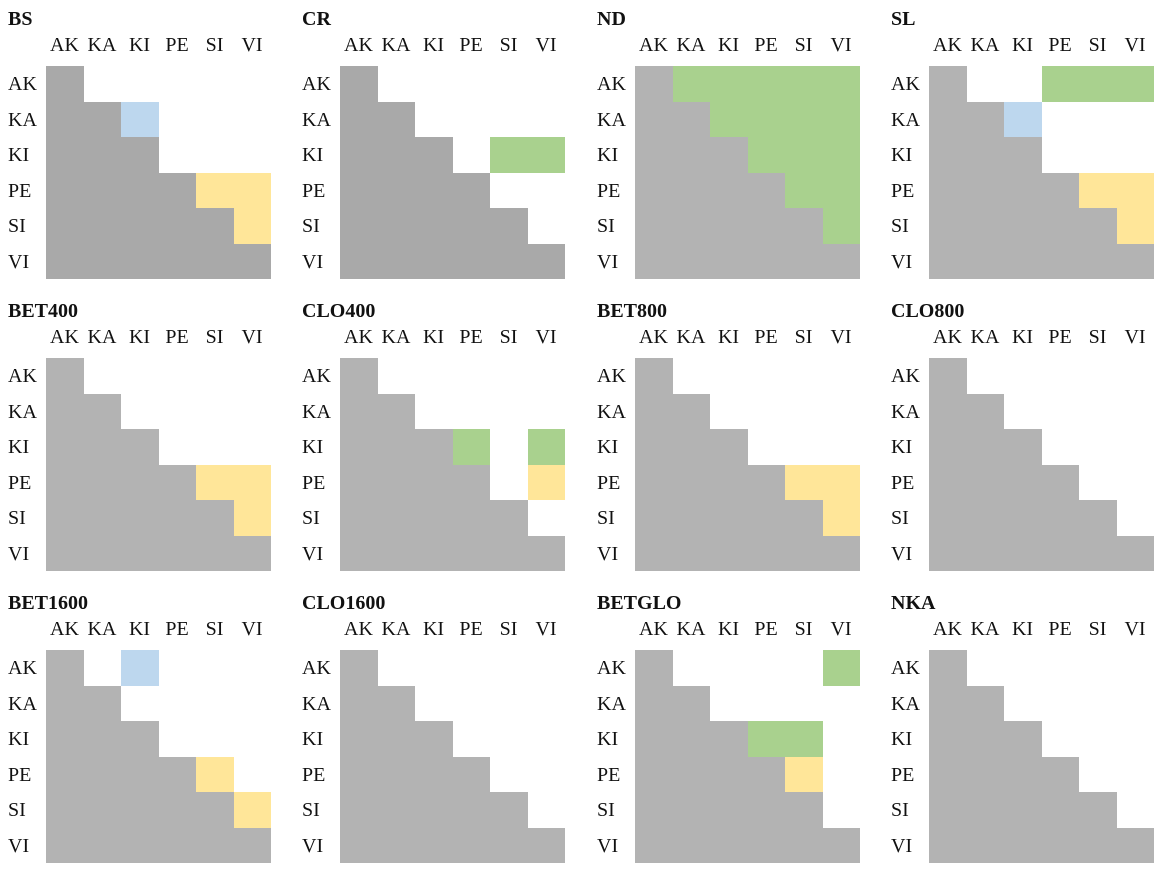  What do you see at coordinates (148, 732) in the screenshot?
I see `matrix-panel-bet1600: BET1600 AK AK KA KA KI KI PE PE SI SI VI VI` at bounding box center [148, 732].